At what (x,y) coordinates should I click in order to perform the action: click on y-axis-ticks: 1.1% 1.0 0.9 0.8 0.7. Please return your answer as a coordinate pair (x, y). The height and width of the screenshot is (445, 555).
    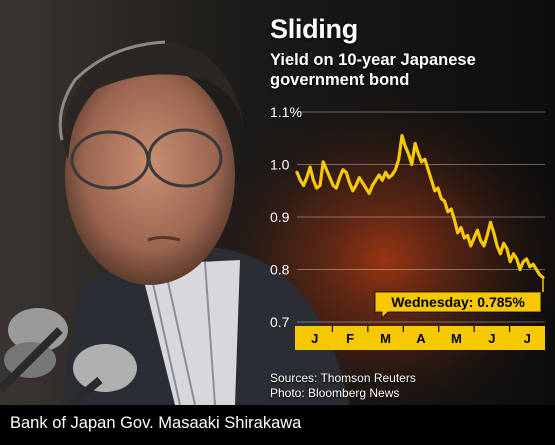
    Looking at the image, I should click on (286, 217).